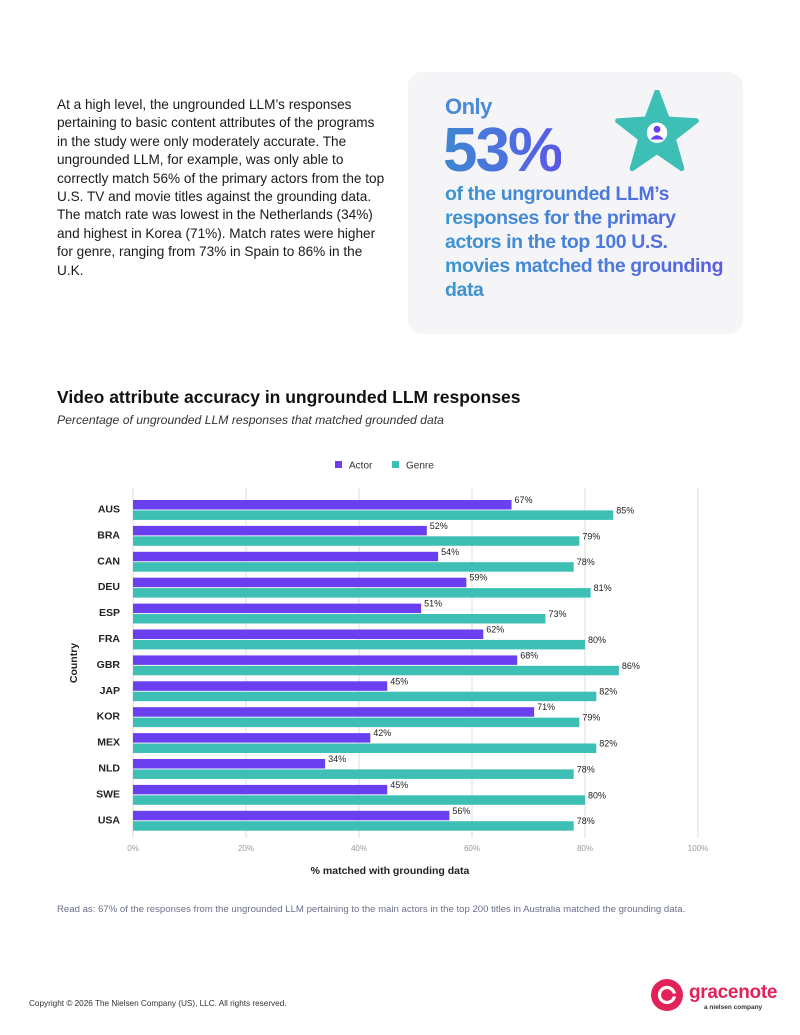  What do you see at coordinates (109, 665) in the screenshot?
I see `category-label: GBR` at bounding box center [109, 665].